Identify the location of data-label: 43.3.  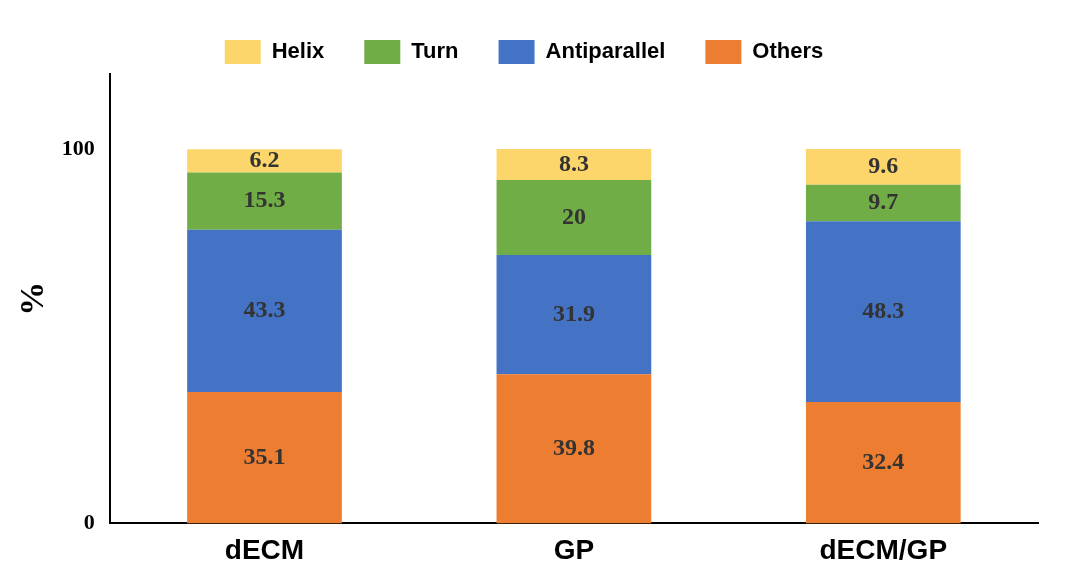
(264, 309).